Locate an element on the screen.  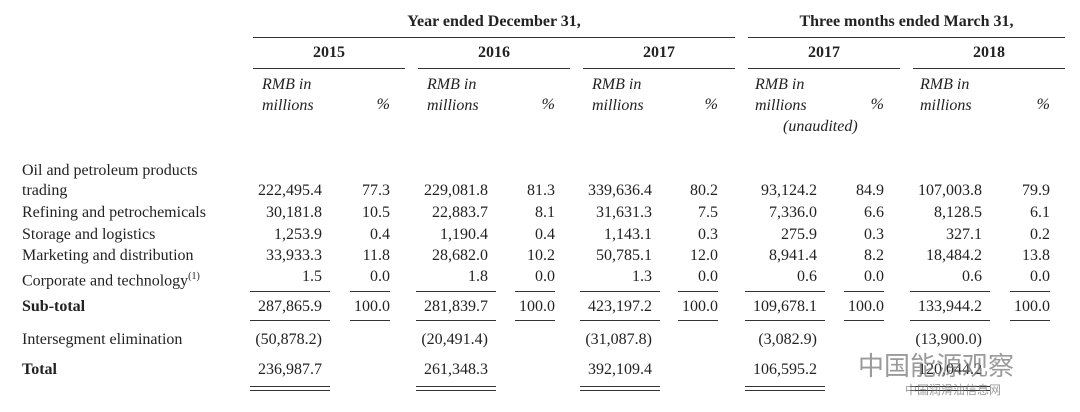
amount-cell: 423,197.2 is located at coordinates (620, 306).